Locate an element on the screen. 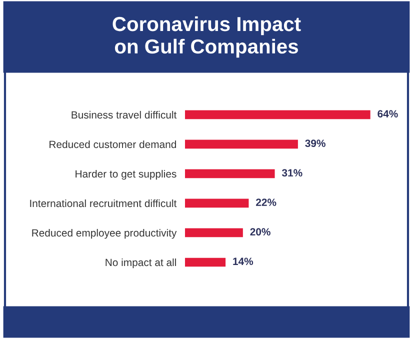 Image resolution: width=413 pixels, height=339 pixels. y-tick-label: No impact at all is located at coordinates (141, 263).